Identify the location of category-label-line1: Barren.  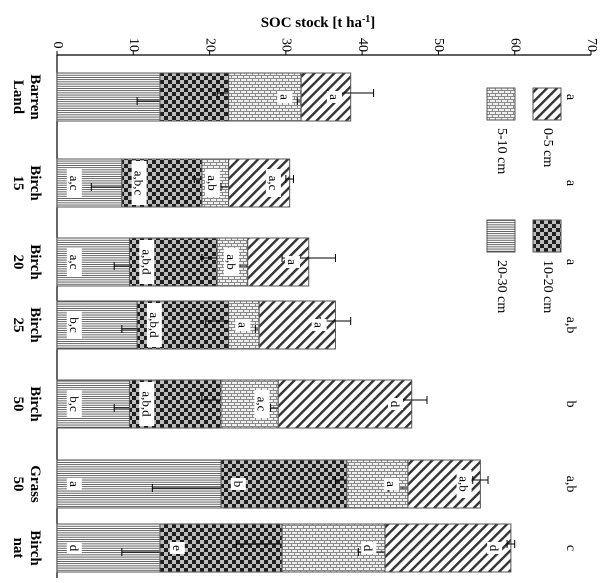
(35, 97).